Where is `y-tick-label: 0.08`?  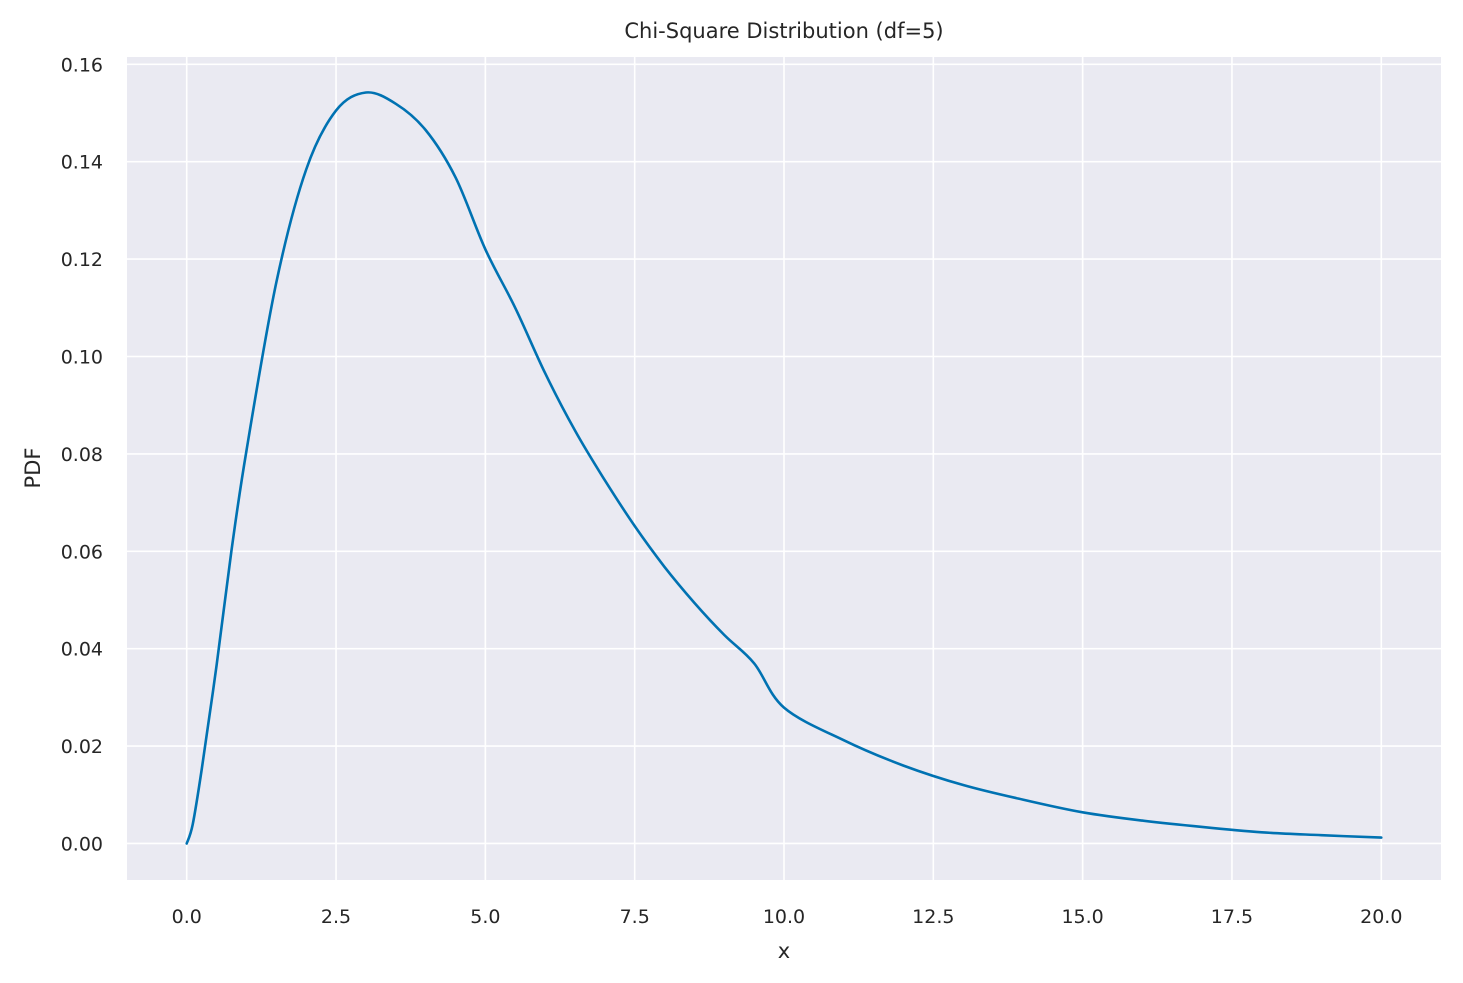
y-tick-label: 0.08 is located at coordinates (82, 455).